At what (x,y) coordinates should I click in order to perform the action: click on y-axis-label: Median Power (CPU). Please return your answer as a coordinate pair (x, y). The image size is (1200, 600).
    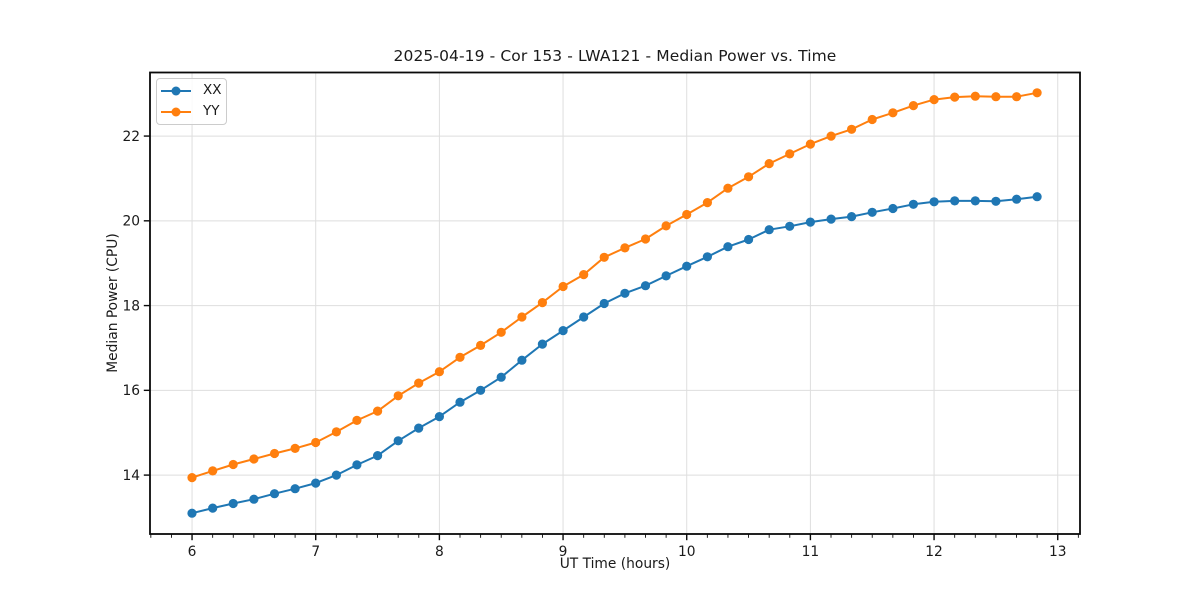
    Looking at the image, I should click on (113, 303).